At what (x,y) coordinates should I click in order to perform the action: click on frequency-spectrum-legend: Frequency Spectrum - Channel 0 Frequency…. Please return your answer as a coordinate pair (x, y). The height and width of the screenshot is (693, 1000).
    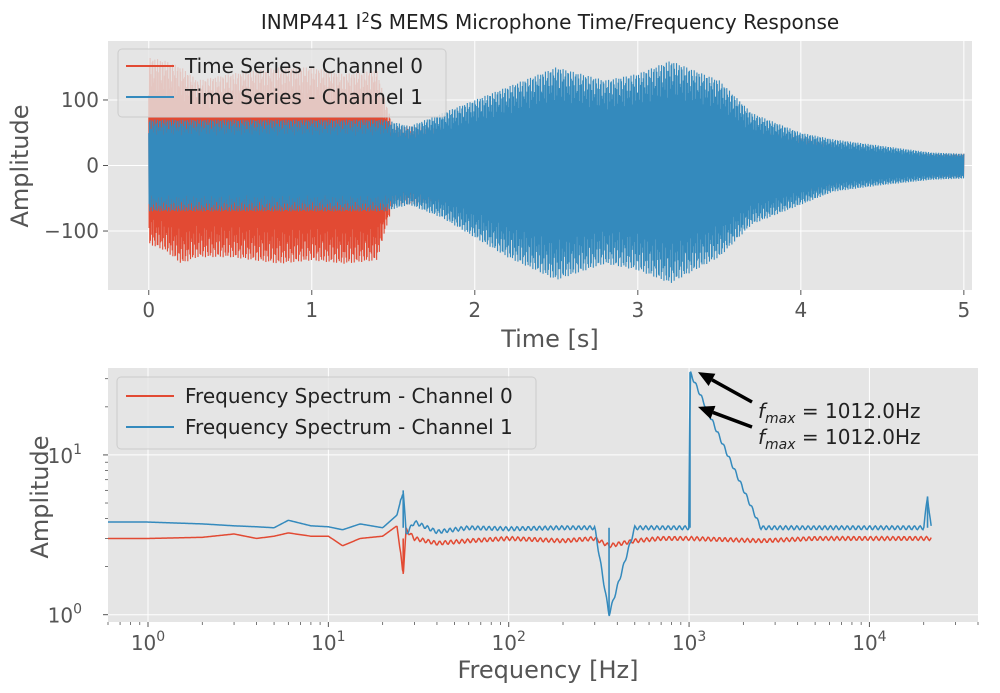
    Looking at the image, I should click on (326, 413).